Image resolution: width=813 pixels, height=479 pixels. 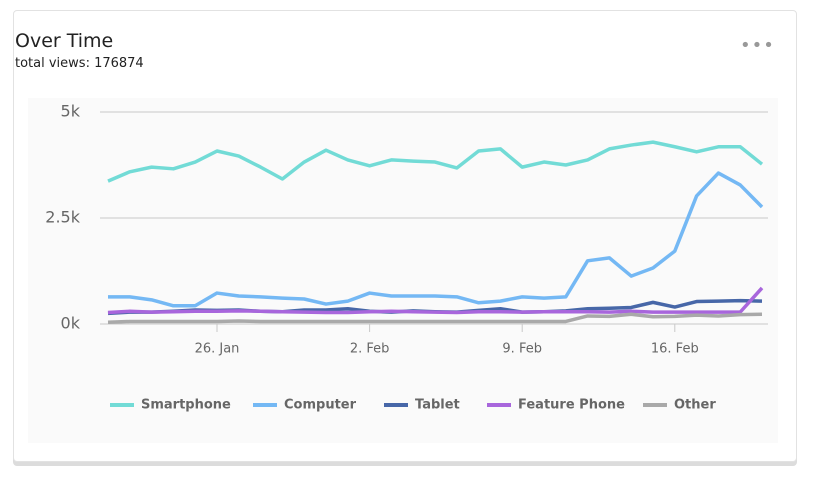 I want to click on legend-label: Smartphone, so click(x=186, y=405).